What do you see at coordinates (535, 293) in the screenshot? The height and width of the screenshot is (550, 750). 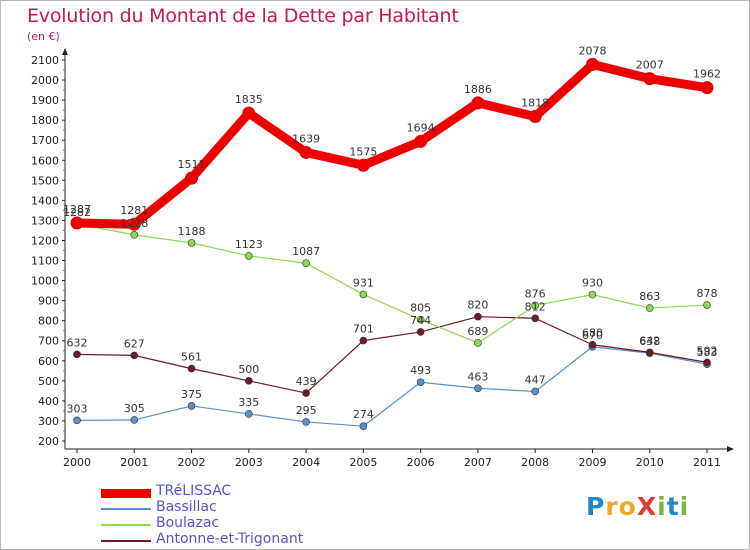 I see `data-label: 876` at bounding box center [535, 293].